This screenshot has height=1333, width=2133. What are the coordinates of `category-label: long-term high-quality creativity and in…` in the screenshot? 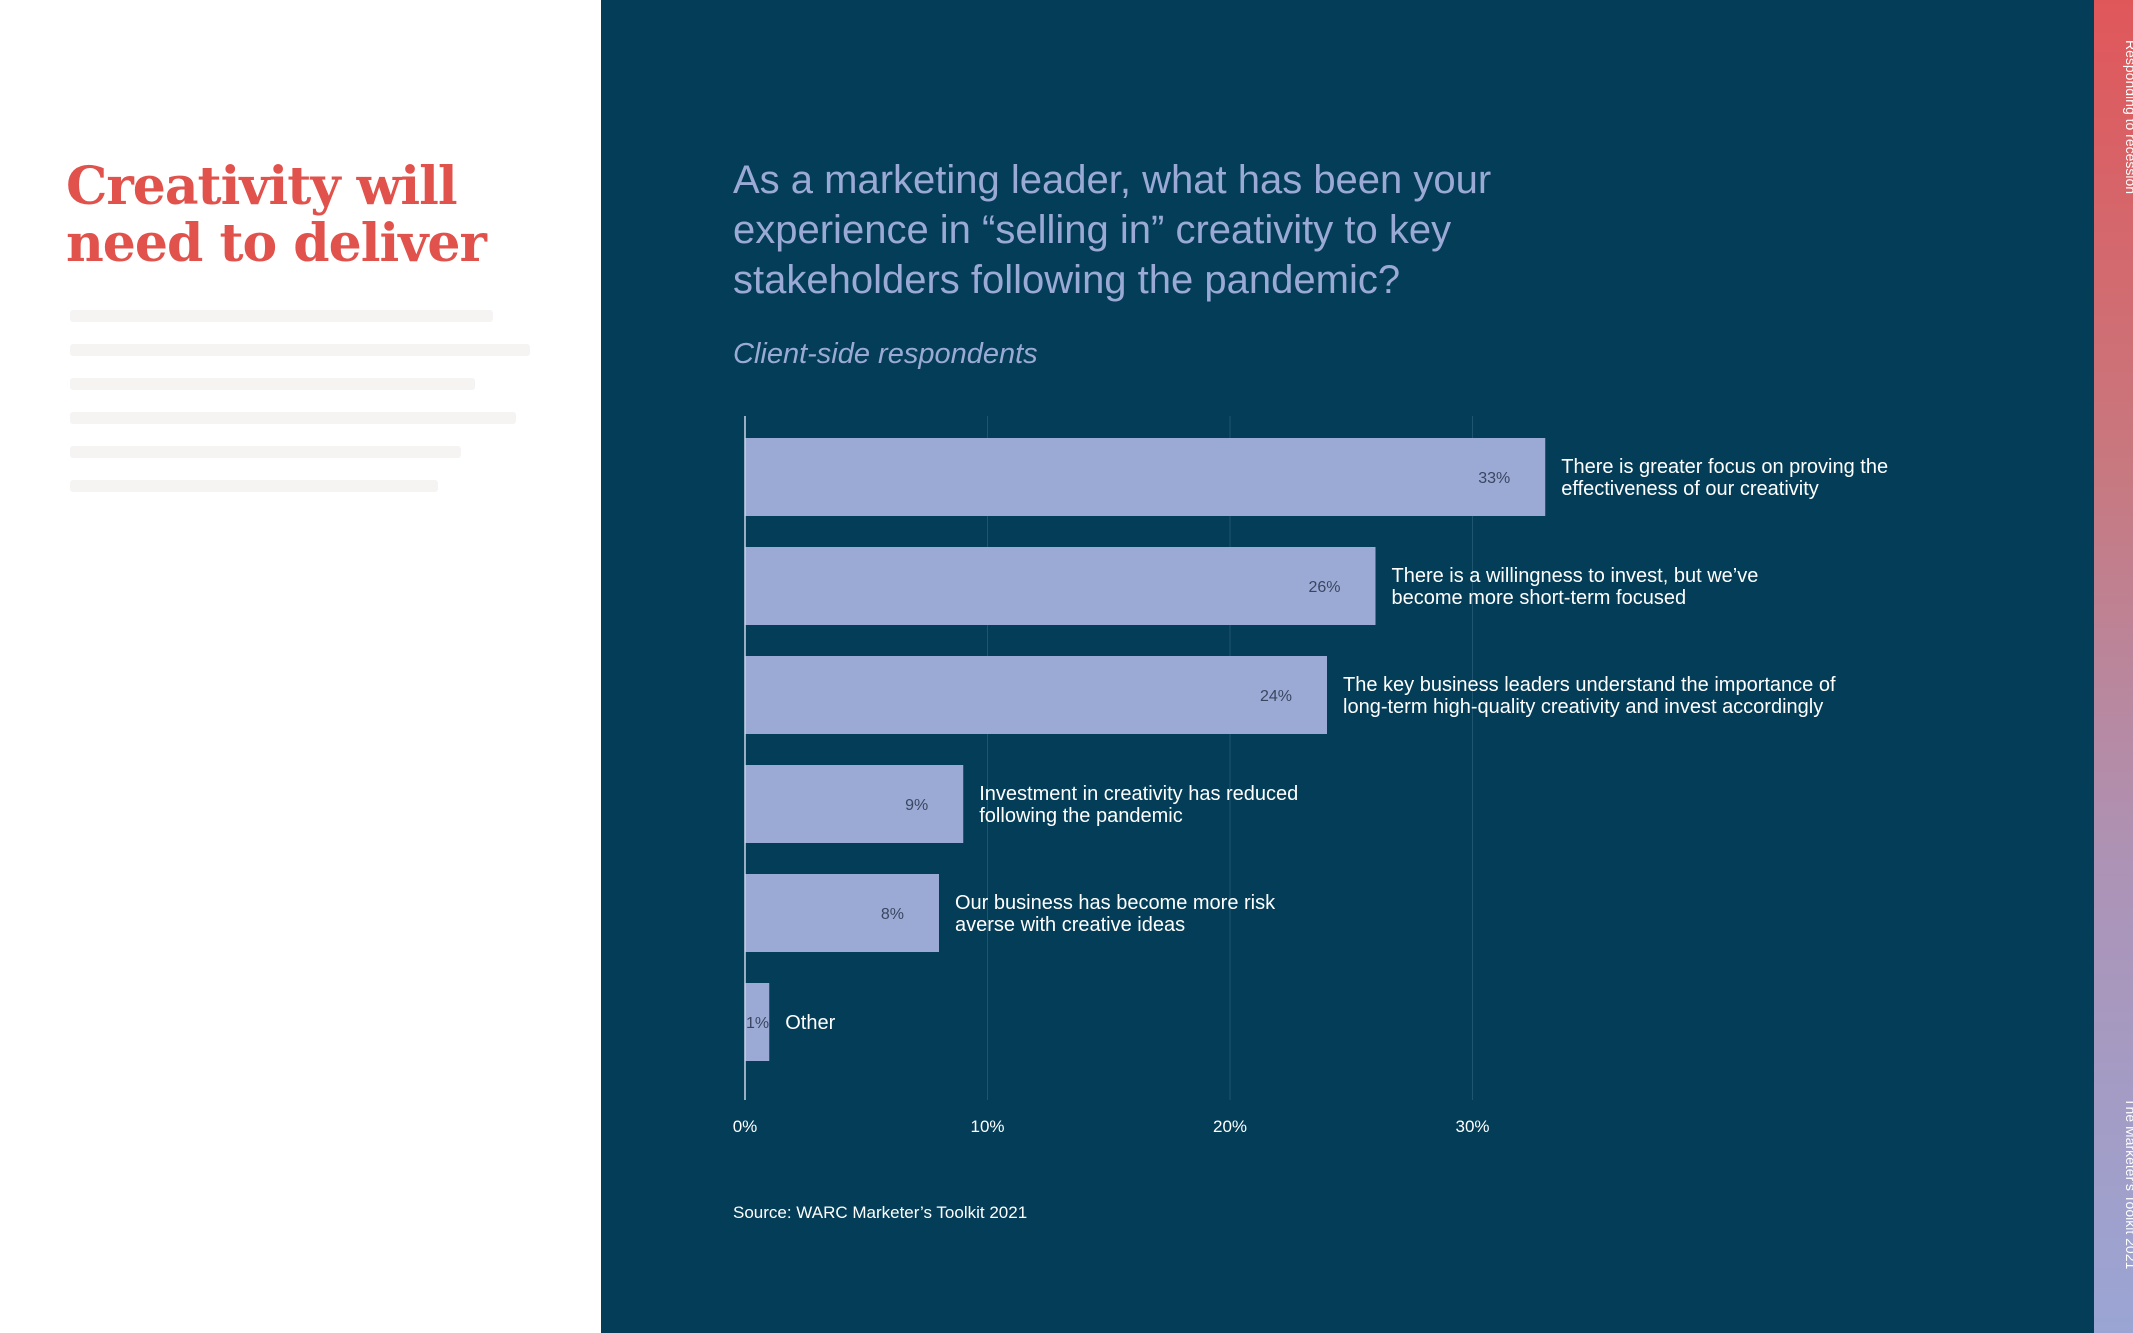 It's located at (1583, 707).